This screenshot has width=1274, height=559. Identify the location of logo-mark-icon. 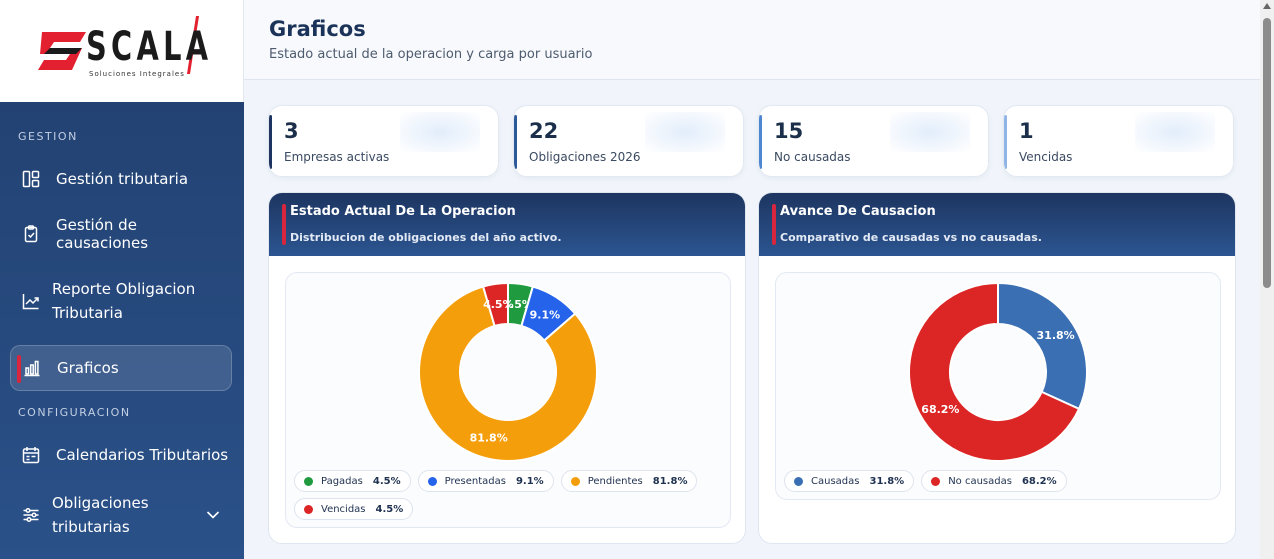
(62, 51).